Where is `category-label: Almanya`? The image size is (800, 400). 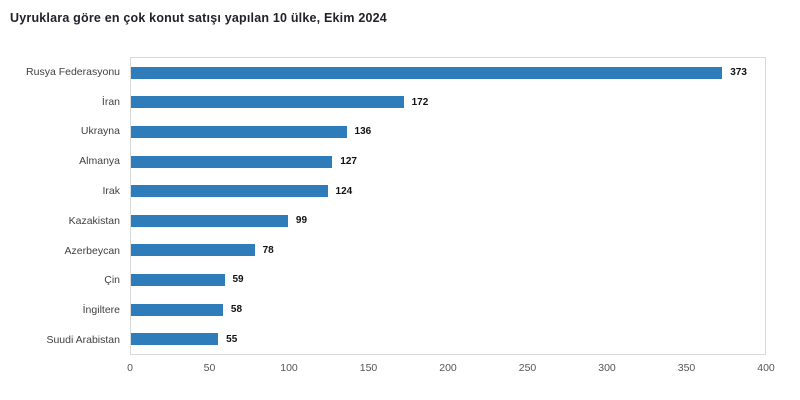 category-label: Almanya is located at coordinates (99, 161).